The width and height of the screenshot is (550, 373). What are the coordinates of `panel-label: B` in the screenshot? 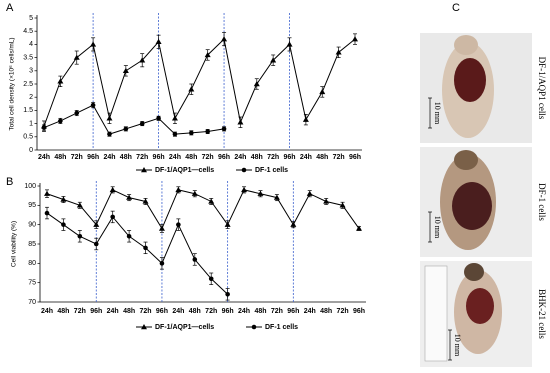 It's located at (9, 182).